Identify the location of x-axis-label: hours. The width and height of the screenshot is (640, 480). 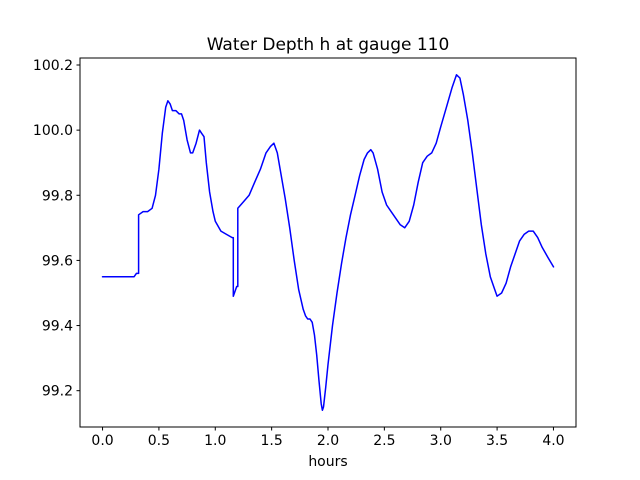
(327, 462).